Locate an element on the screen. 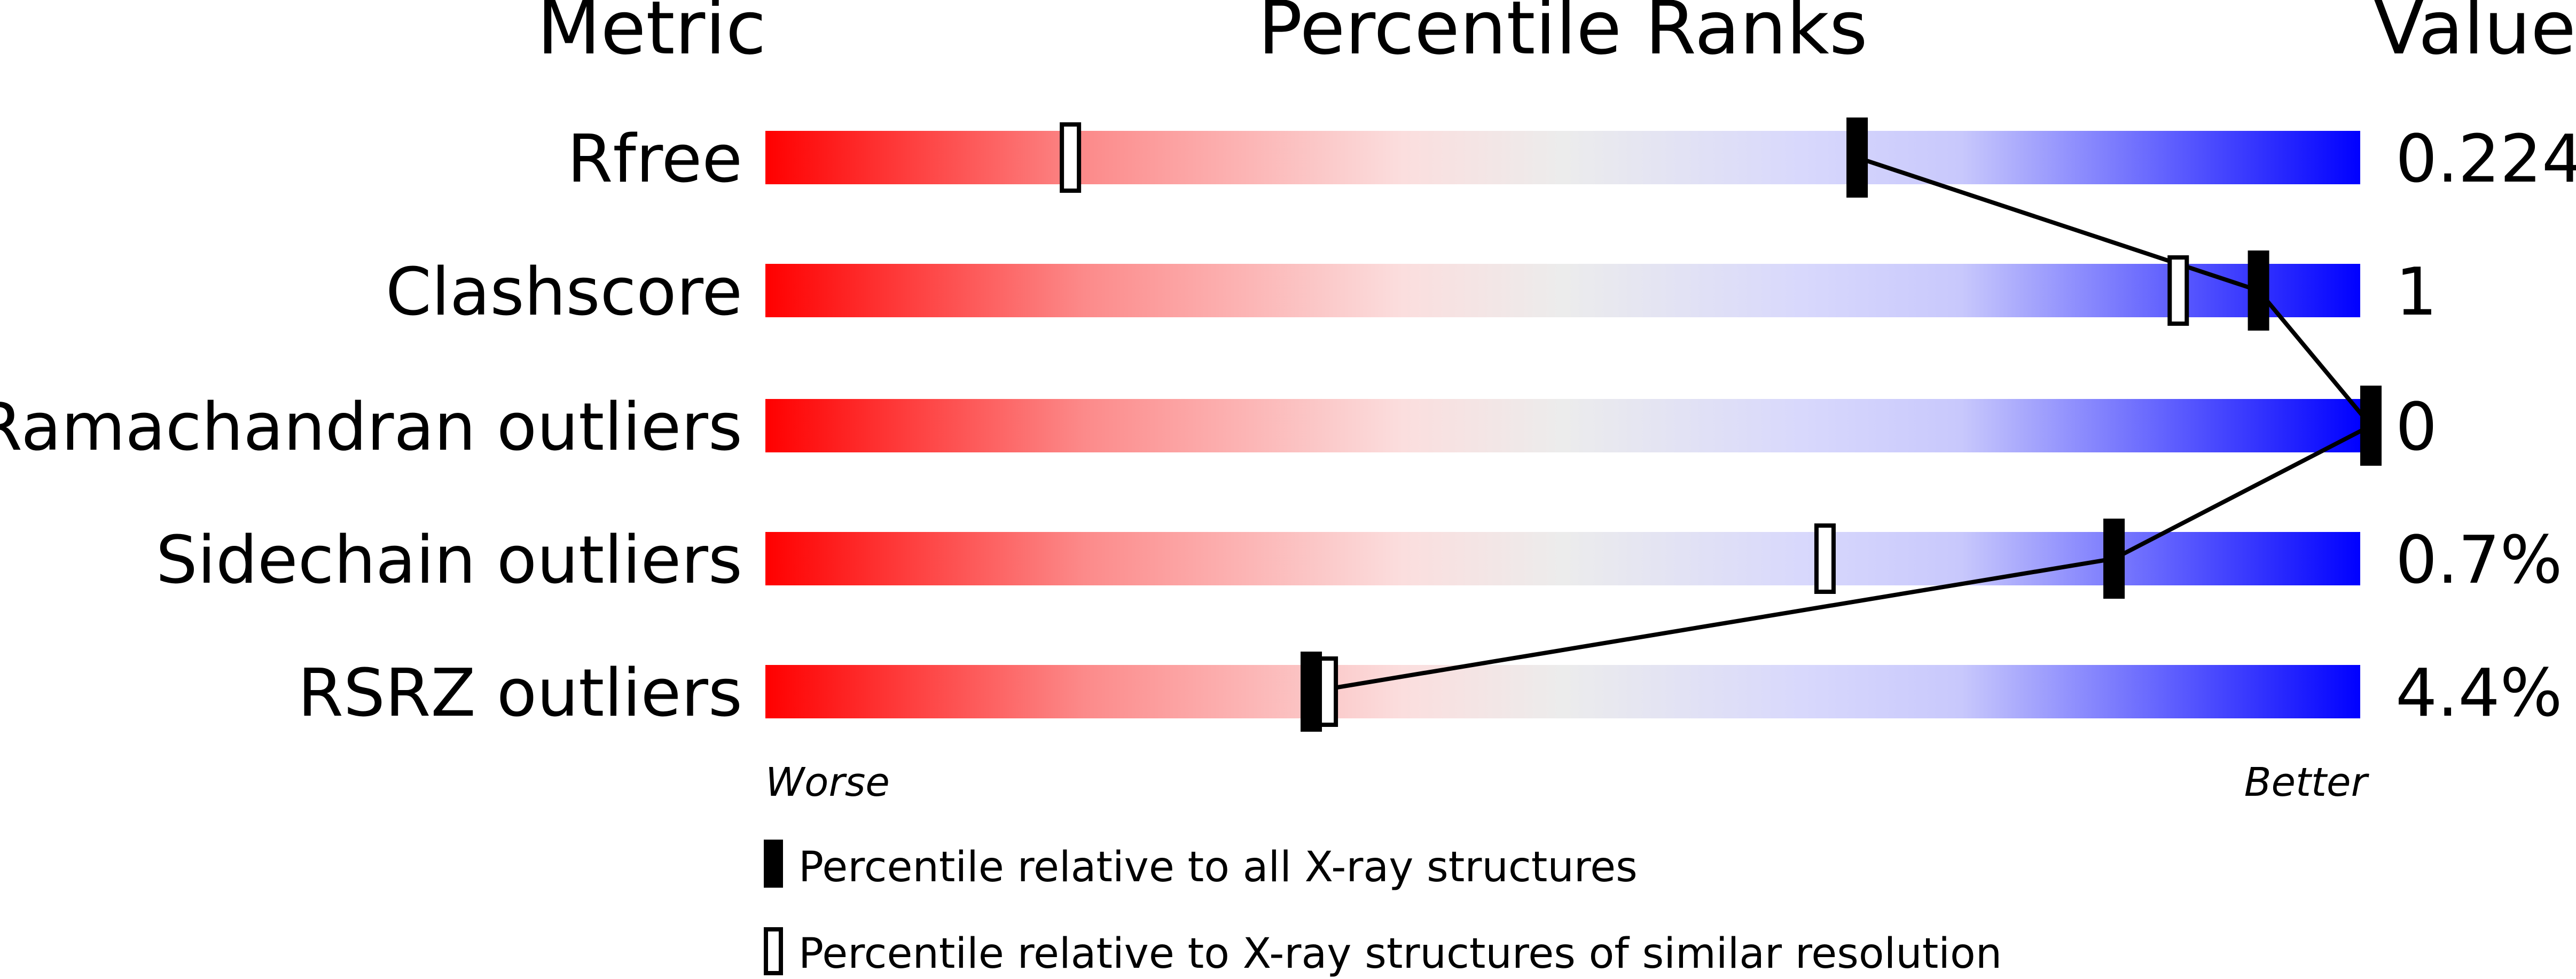 This screenshot has width=2576, height=979. metric-label: Rfree is located at coordinates (654, 159).